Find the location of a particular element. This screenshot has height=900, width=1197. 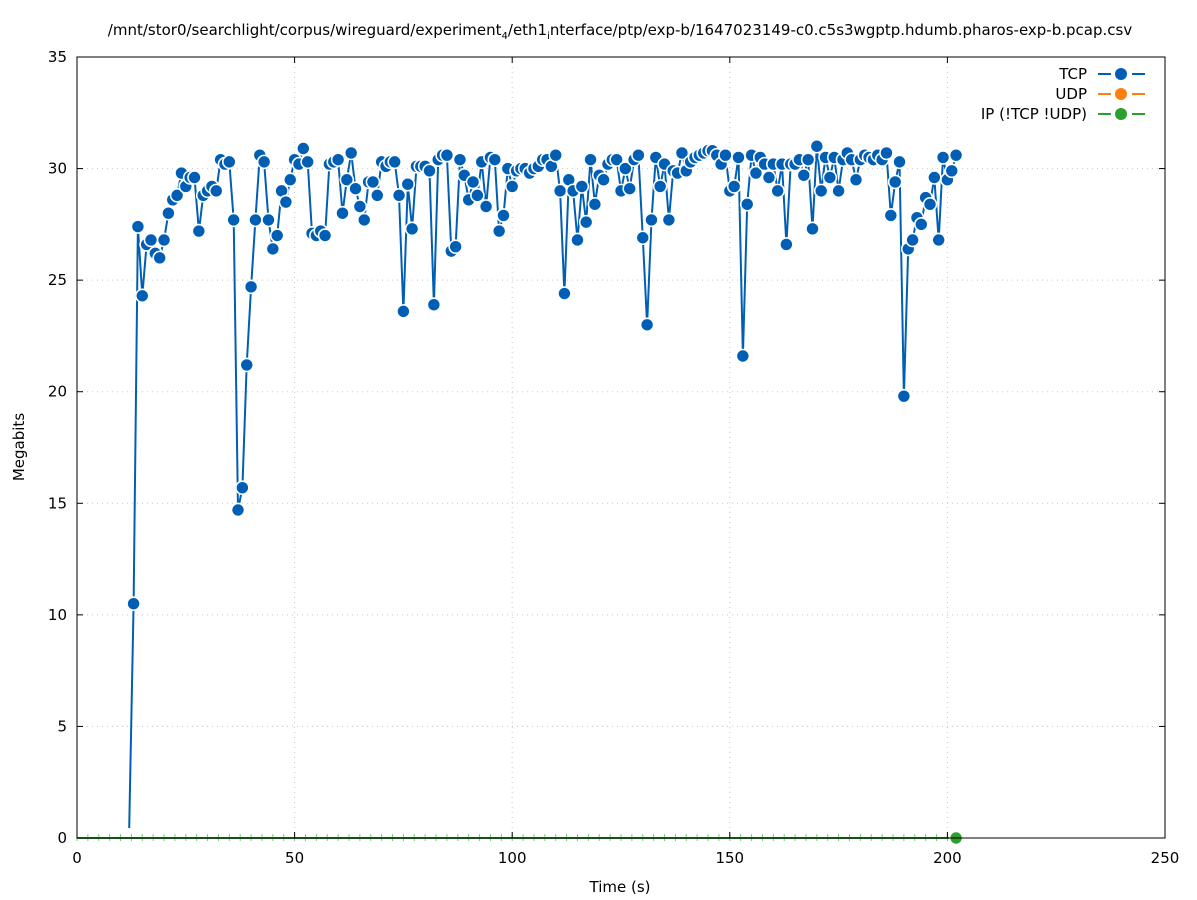

y-tick-label: 0 is located at coordinates (62, 838).